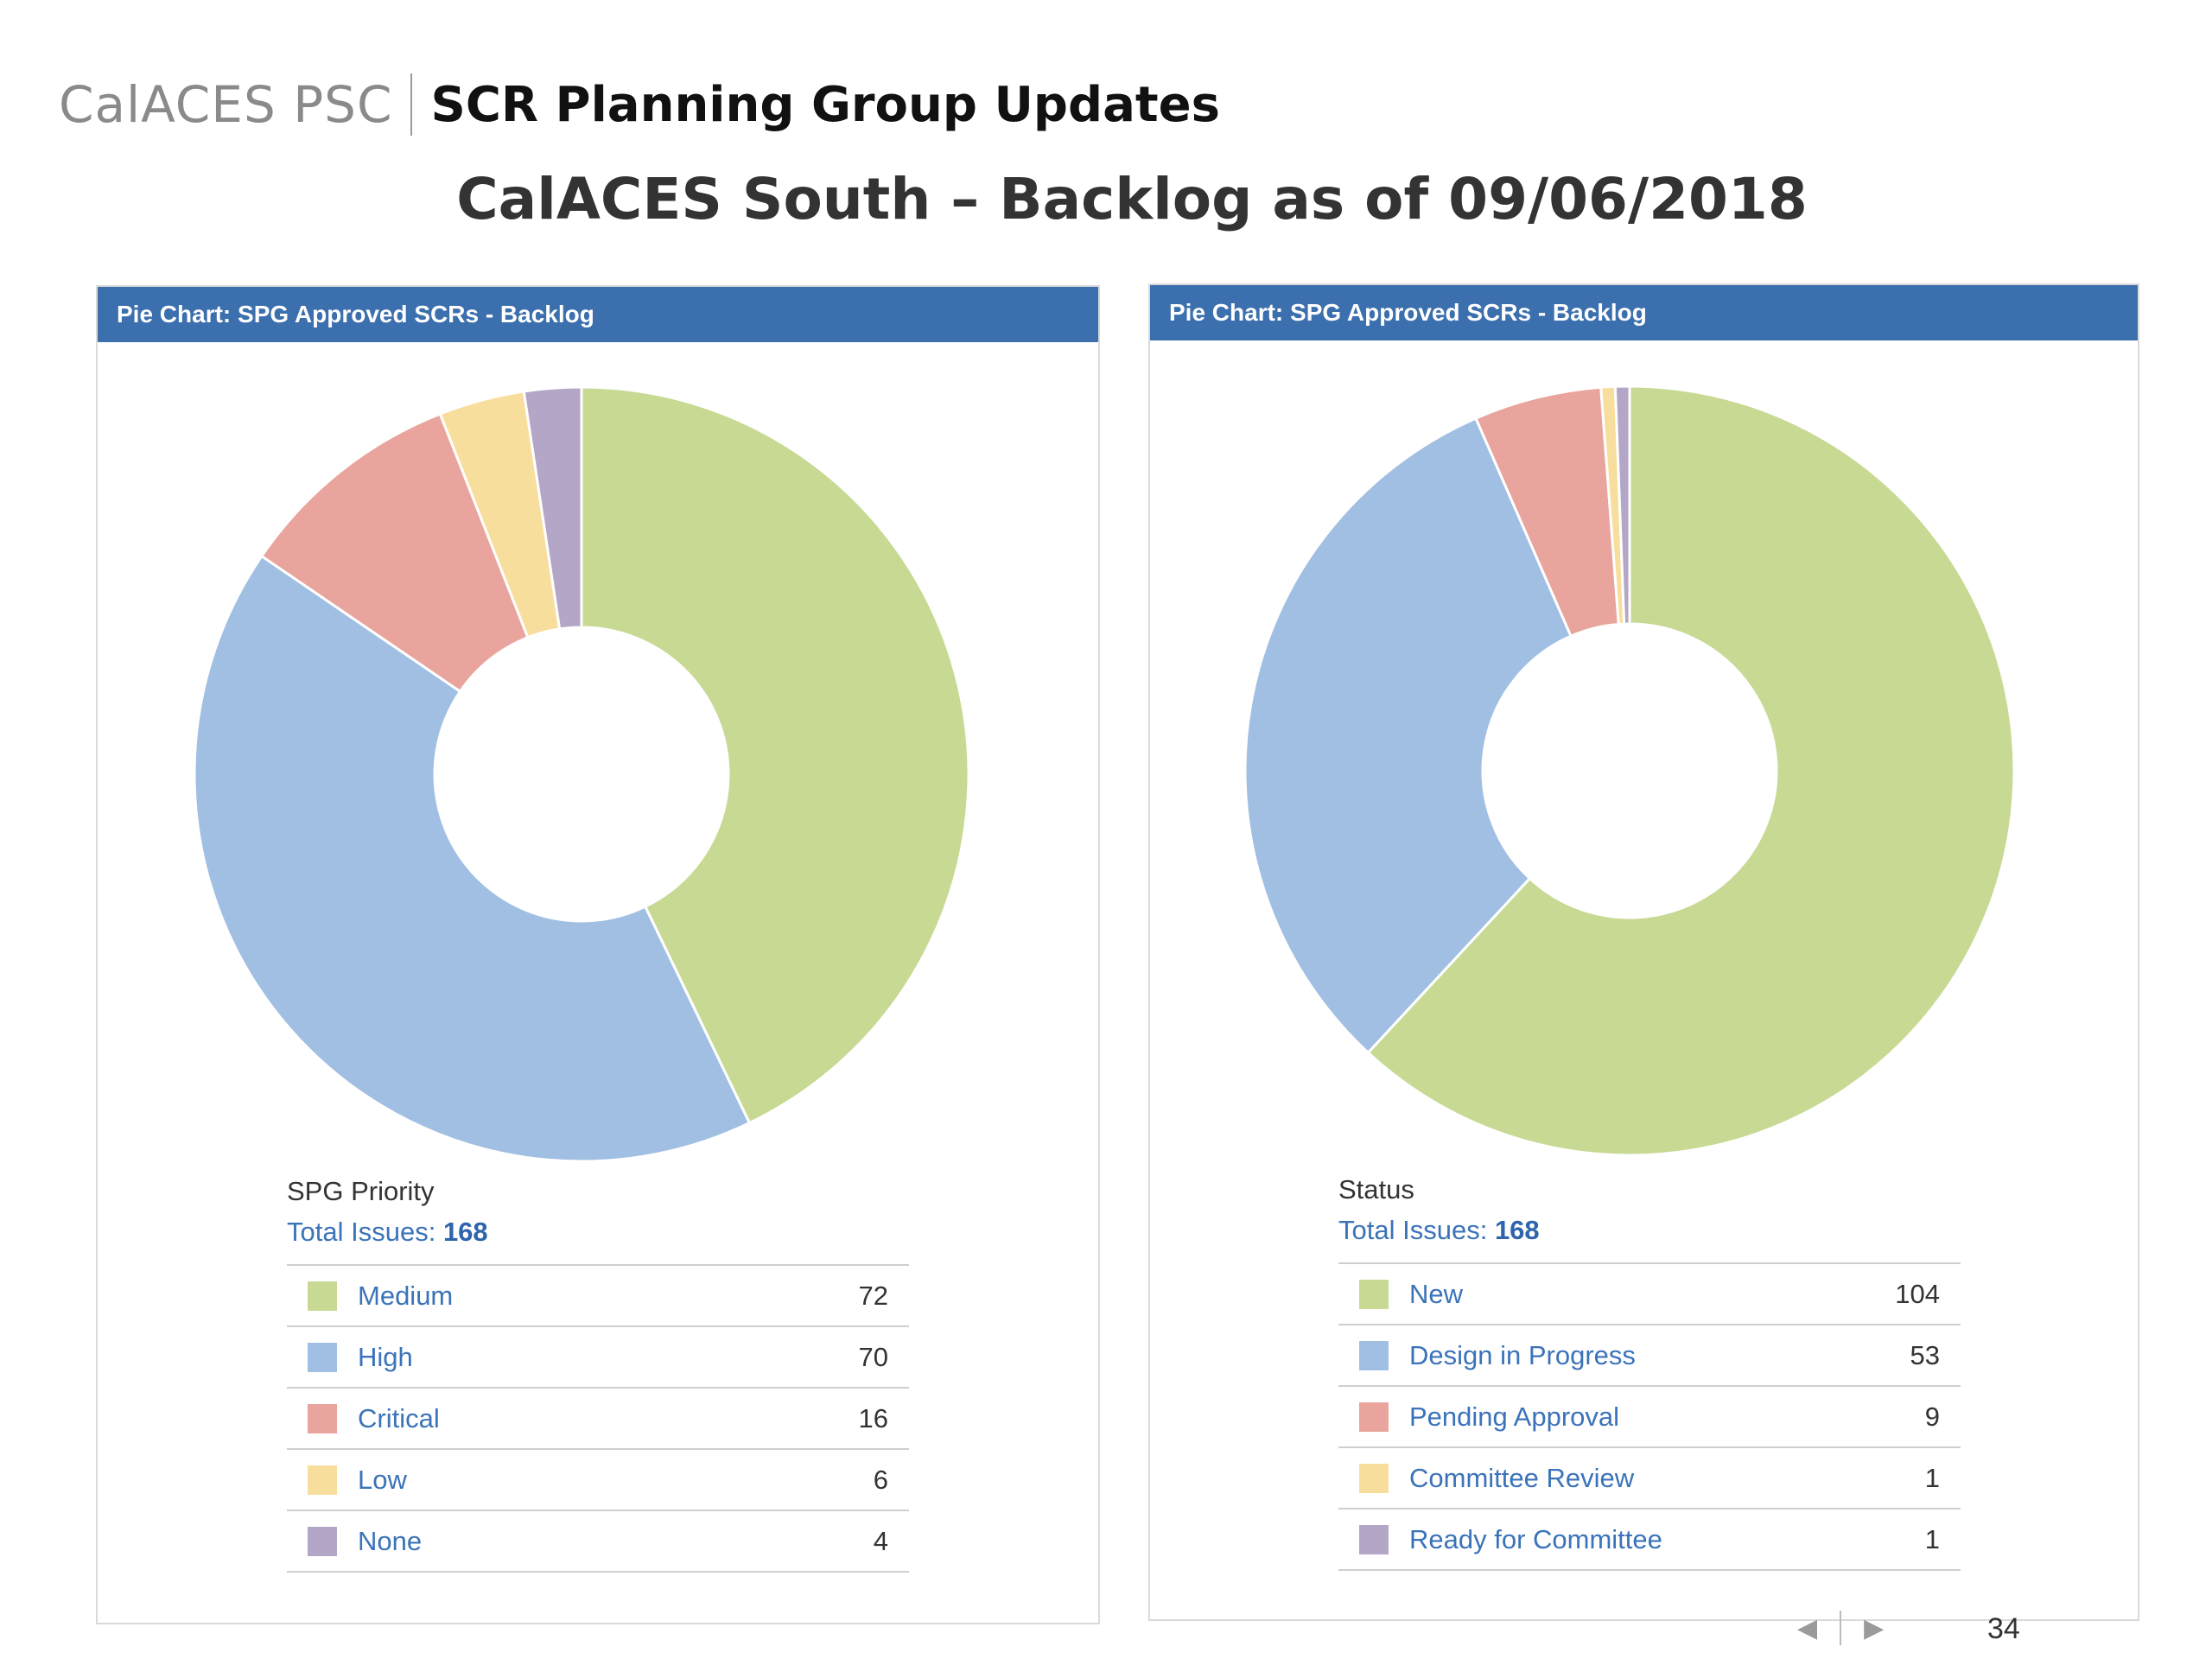 This screenshot has width=2212, height=1659. Describe the element at coordinates (1649, 1479) in the screenshot. I see `legend-row: Committee Review 1` at that location.